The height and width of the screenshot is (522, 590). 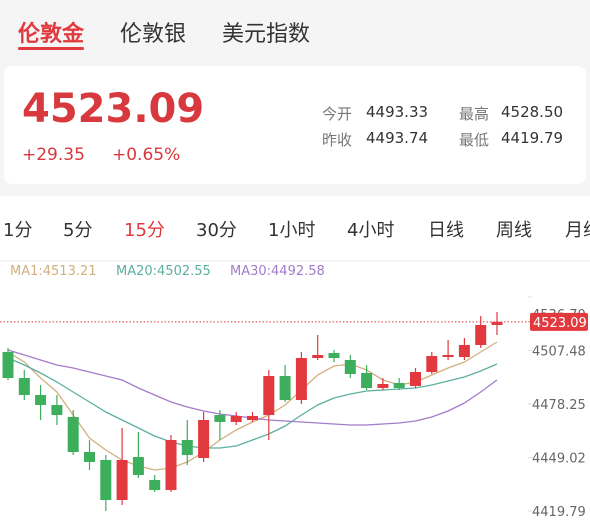 I want to click on period-tab: 1分, so click(x=18, y=230).